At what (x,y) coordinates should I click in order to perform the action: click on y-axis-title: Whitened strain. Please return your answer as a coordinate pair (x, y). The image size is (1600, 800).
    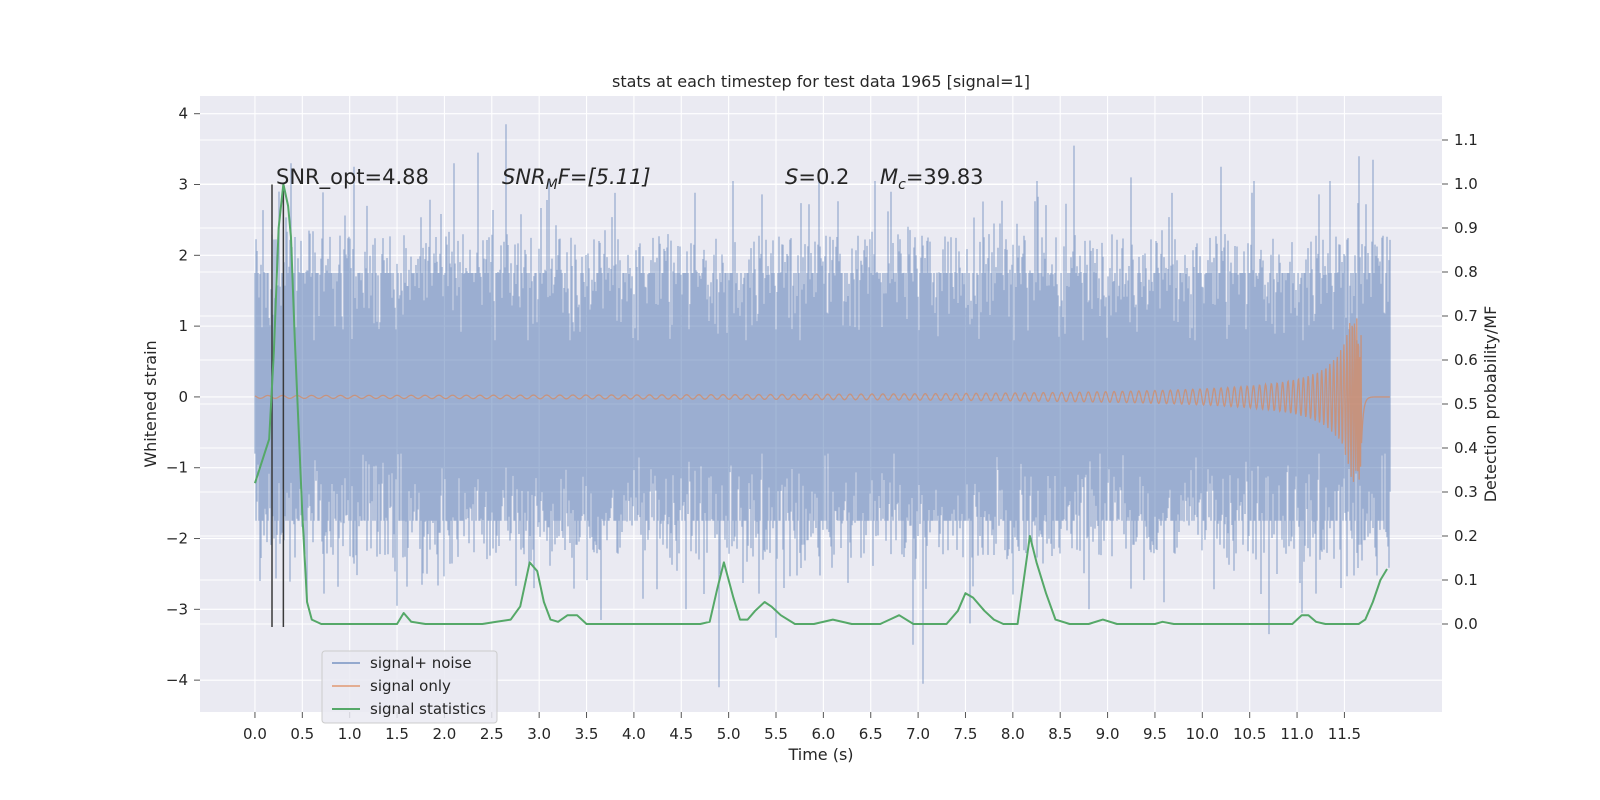
    Looking at the image, I should click on (150, 403).